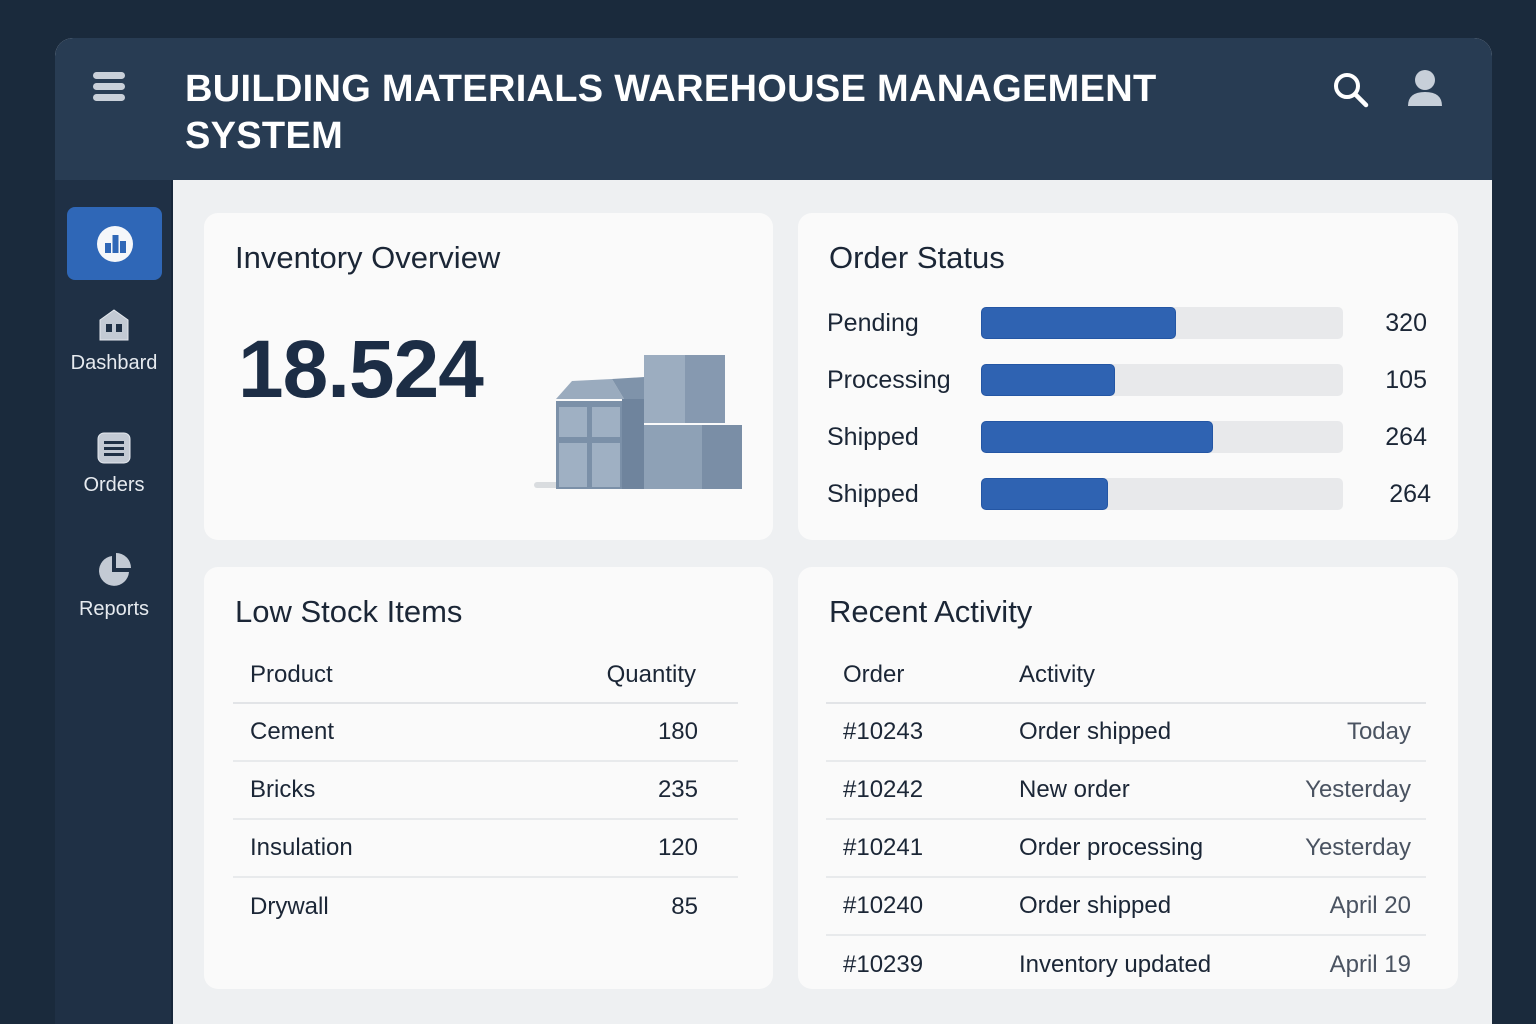 This screenshot has height=1024, width=1536. I want to click on status-label: Processing, so click(889, 380).